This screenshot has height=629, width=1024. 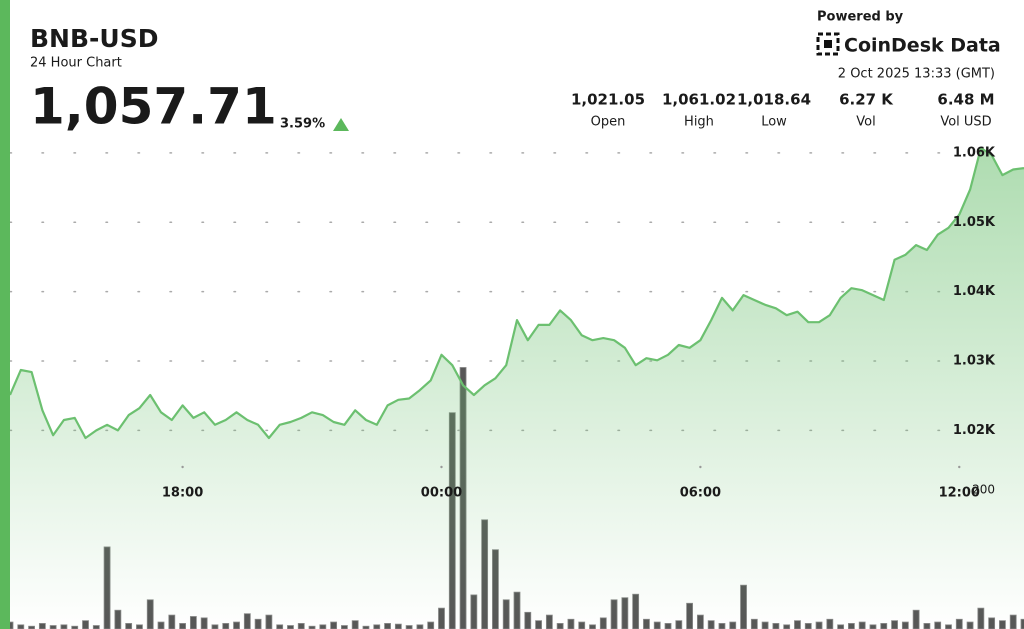 What do you see at coordinates (974, 222) in the screenshot?
I see `y-tick-label: 1.05K` at bounding box center [974, 222].